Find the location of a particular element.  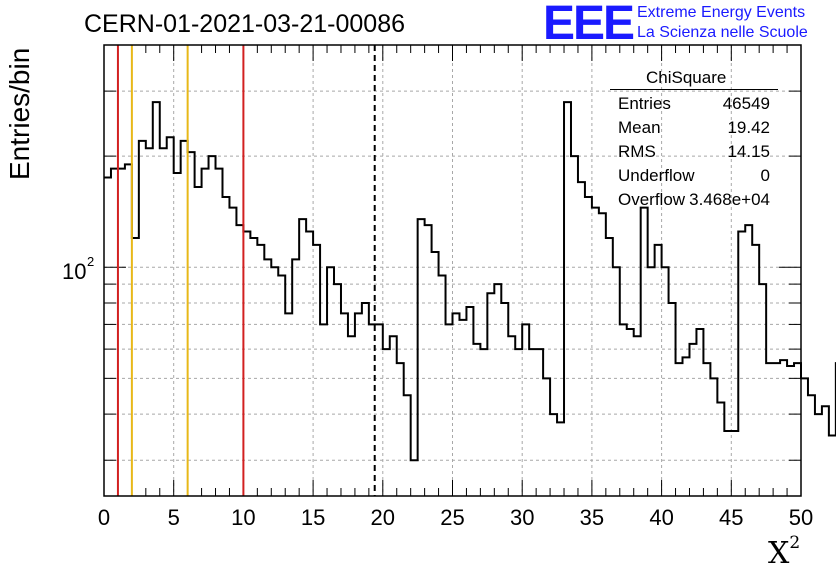

x-tick-label: 20 is located at coordinates (383, 517).